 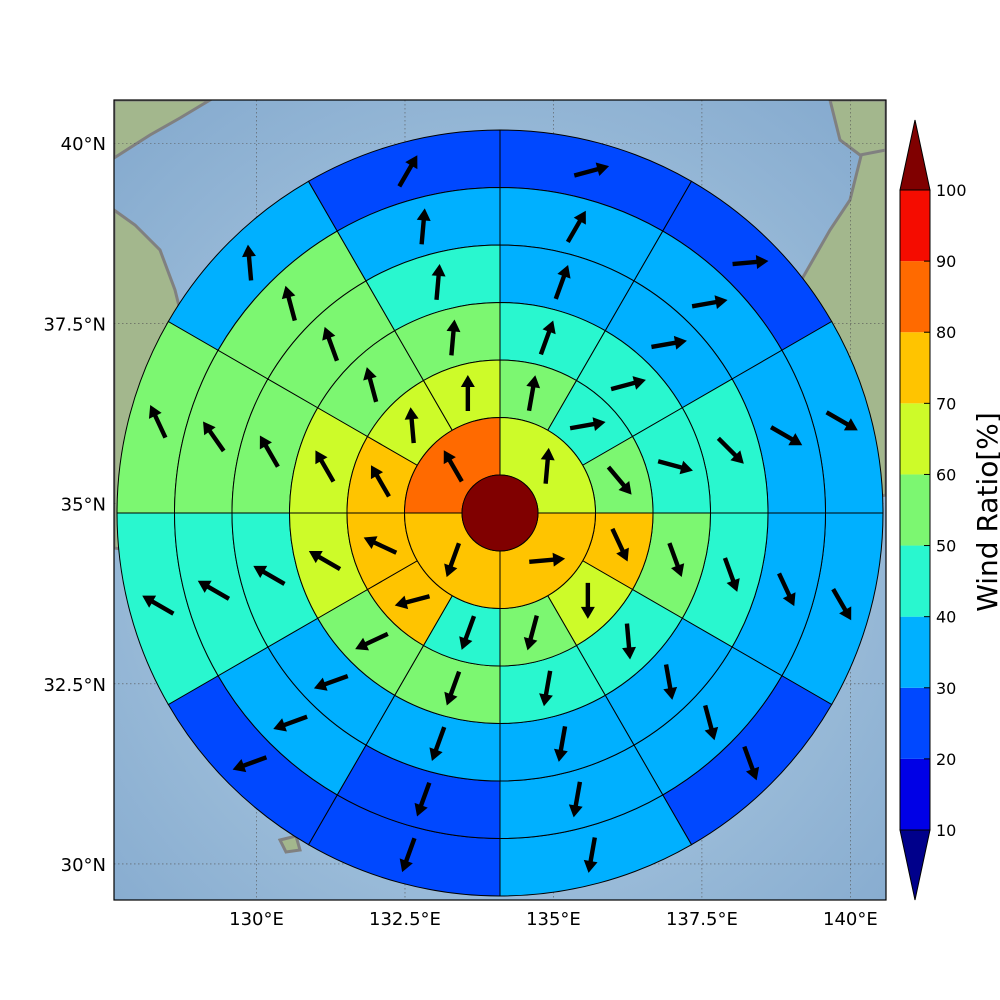 What do you see at coordinates (702, 919) in the screenshot?
I see `lon-tick-label: 137.5°E` at bounding box center [702, 919].